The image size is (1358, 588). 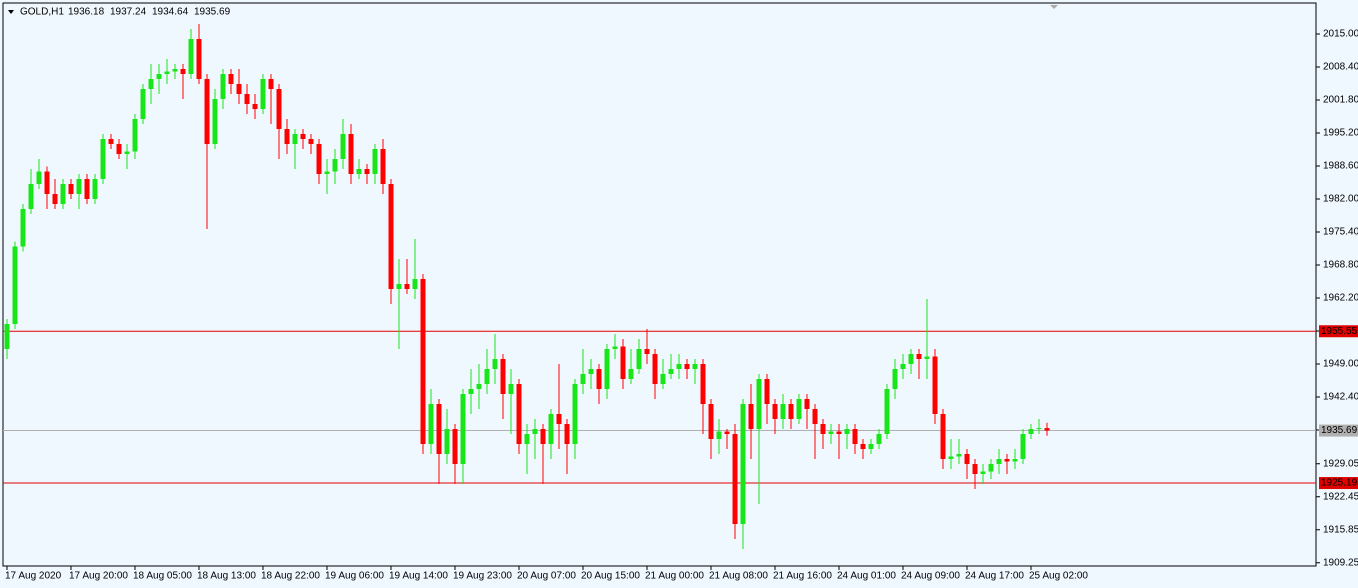 I want to click on x-tick-label: 17 Aug 2020, so click(x=33, y=576).